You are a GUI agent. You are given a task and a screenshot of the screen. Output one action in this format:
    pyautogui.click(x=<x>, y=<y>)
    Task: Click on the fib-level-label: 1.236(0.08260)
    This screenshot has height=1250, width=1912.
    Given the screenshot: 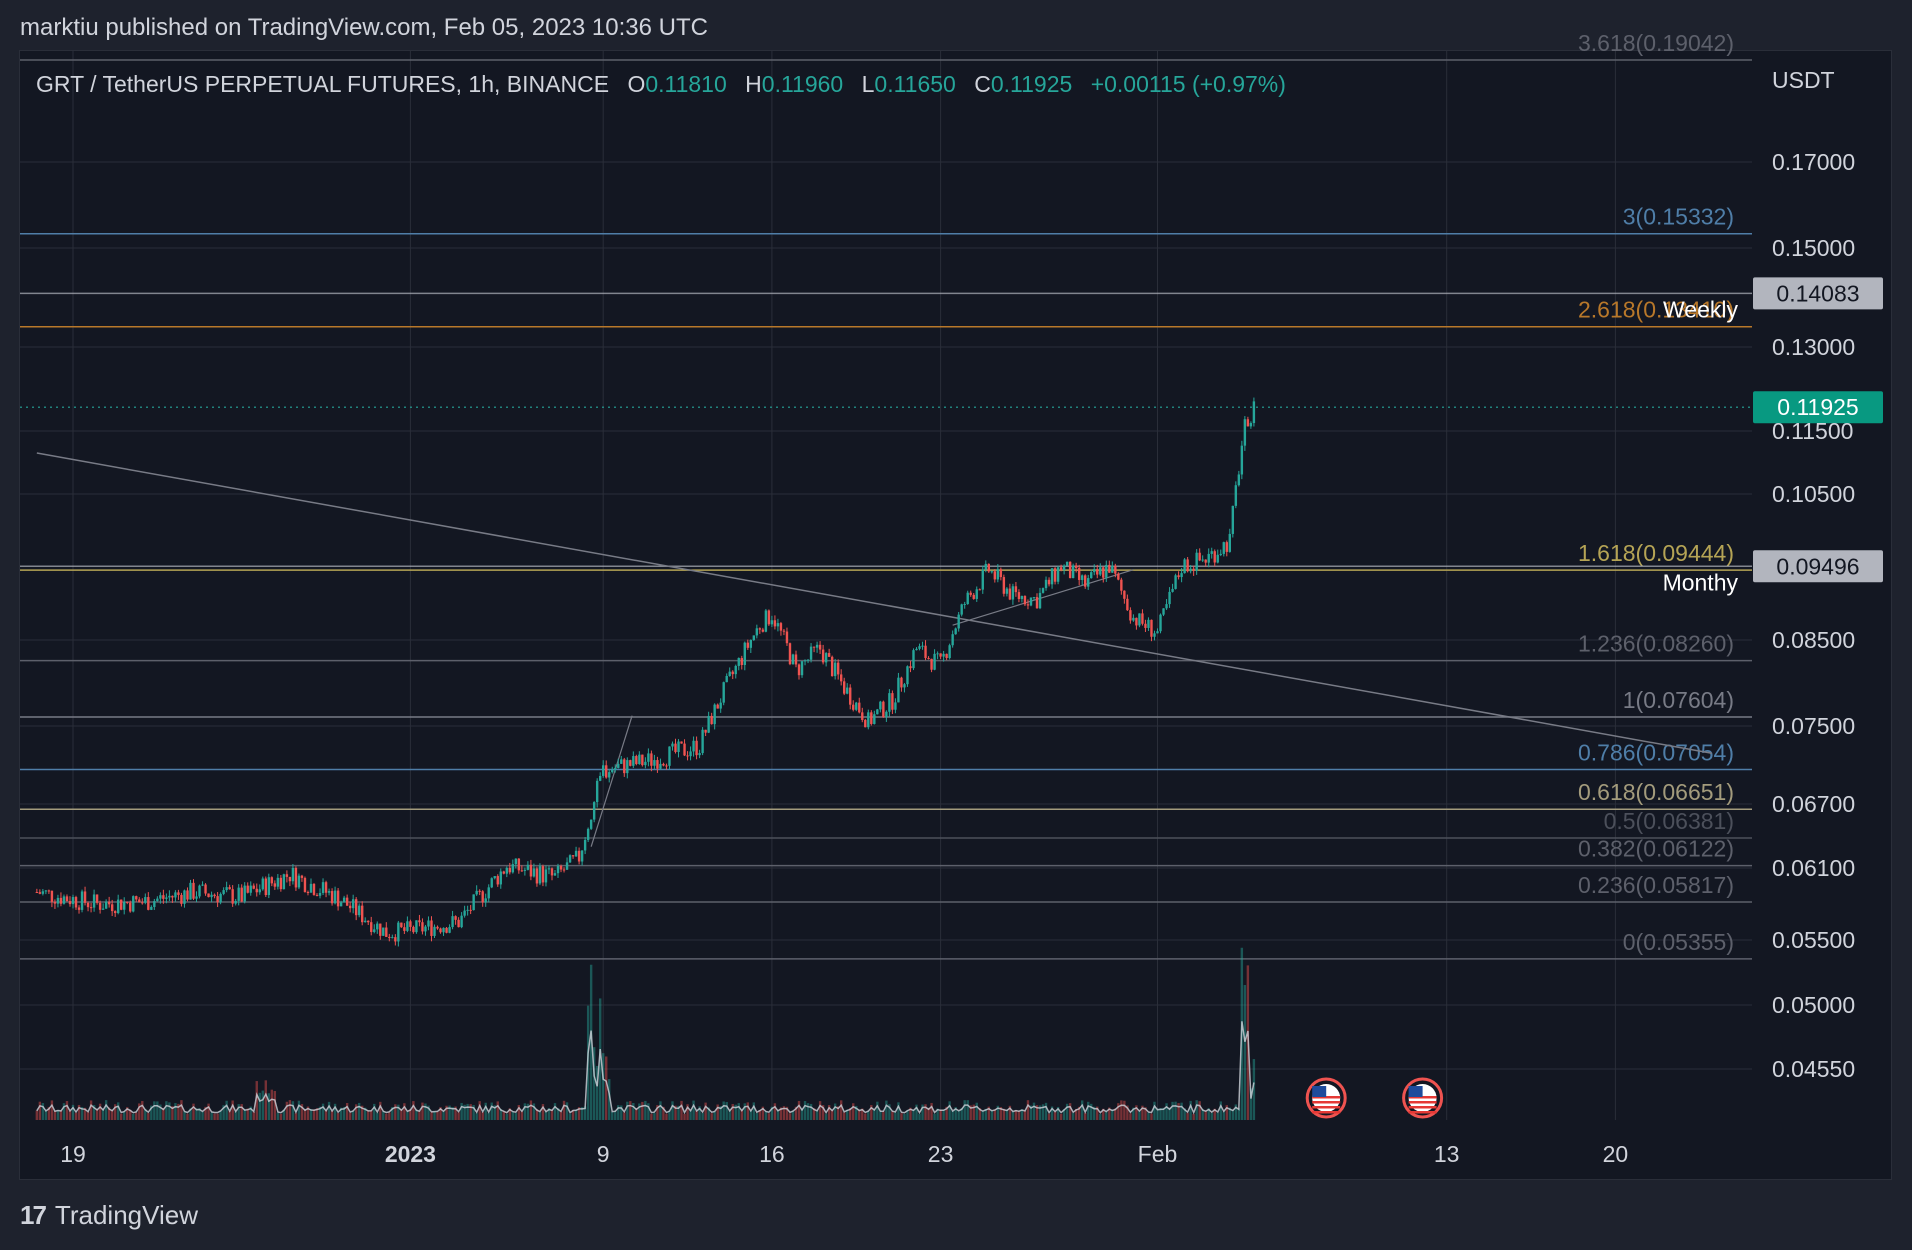 What is the action you would take?
    pyautogui.click(x=1656, y=644)
    